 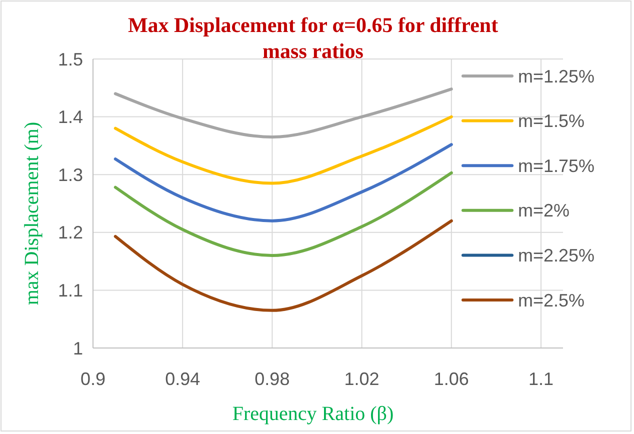 I want to click on legend-label: m=2.5%, so click(x=551, y=300).